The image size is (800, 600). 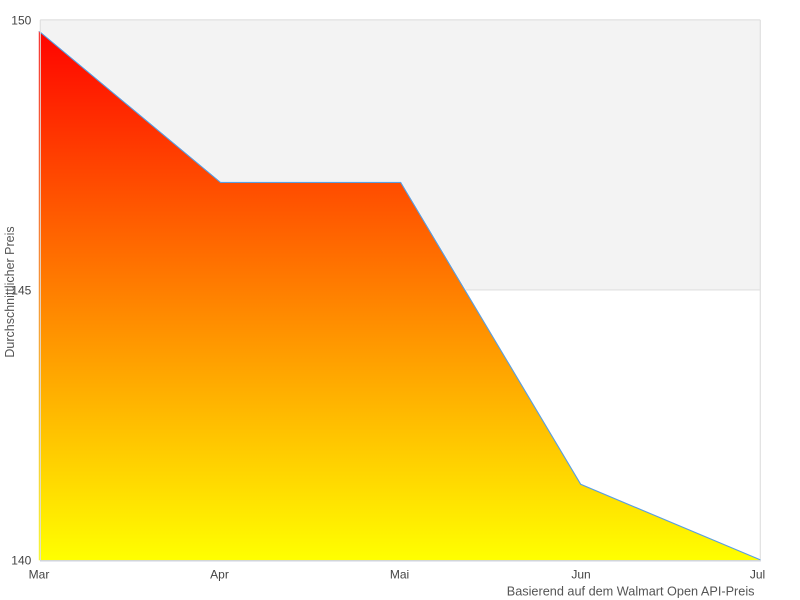 What do you see at coordinates (21, 290) in the screenshot?
I see `svg-text: 145` at bounding box center [21, 290].